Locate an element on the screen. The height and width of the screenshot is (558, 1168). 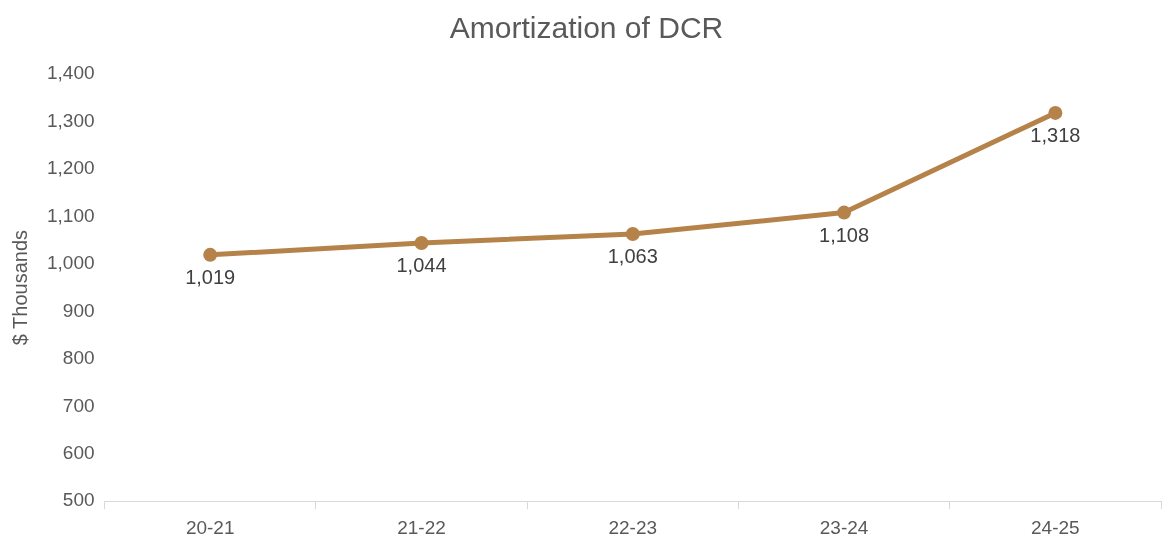
x-tick-label: 22-23 is located at coordinates (633, 527).